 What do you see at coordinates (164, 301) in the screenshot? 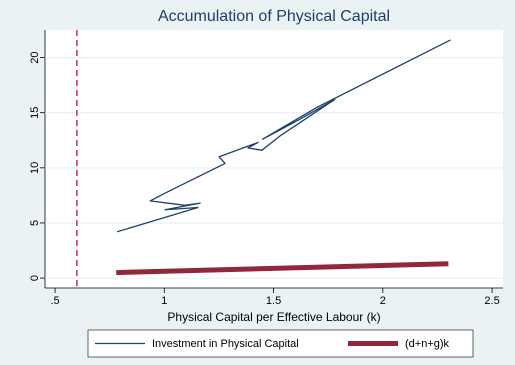
I see `x-tick-label: 1` at bounding box center [164, 301].